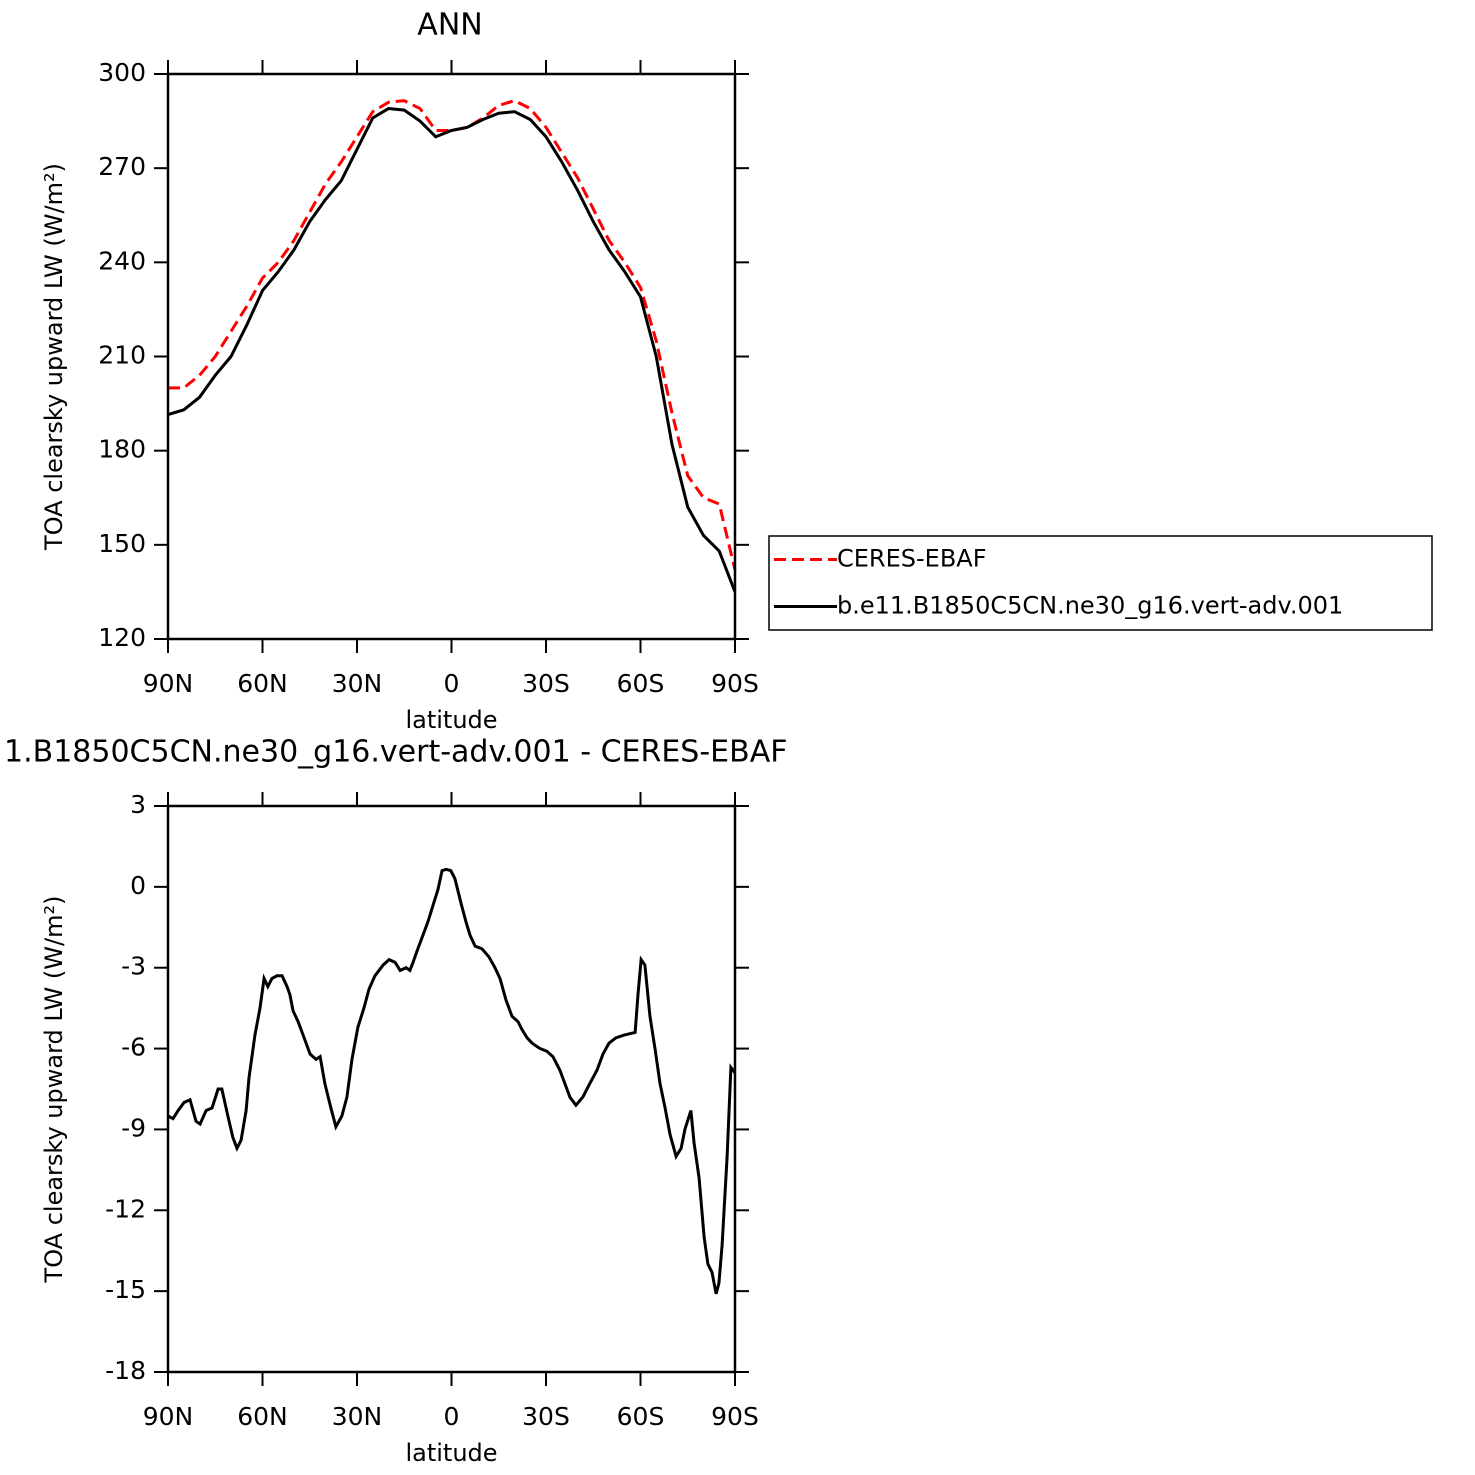 This screenshot has width=1475, height=1475. I want to click on y-tick-label: 180, so click(122, 449).